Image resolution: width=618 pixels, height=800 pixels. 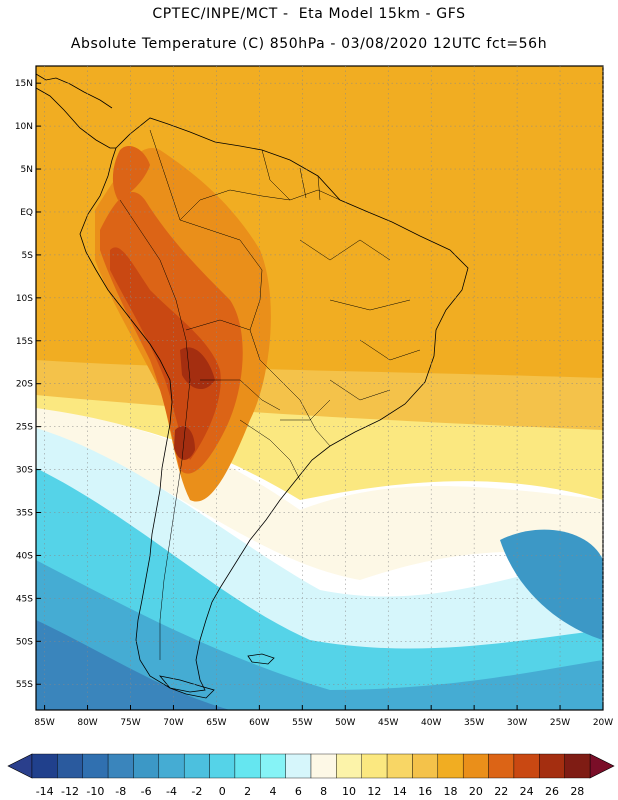 I want to click on colorbar-boxes, so click(x=311, y=766).